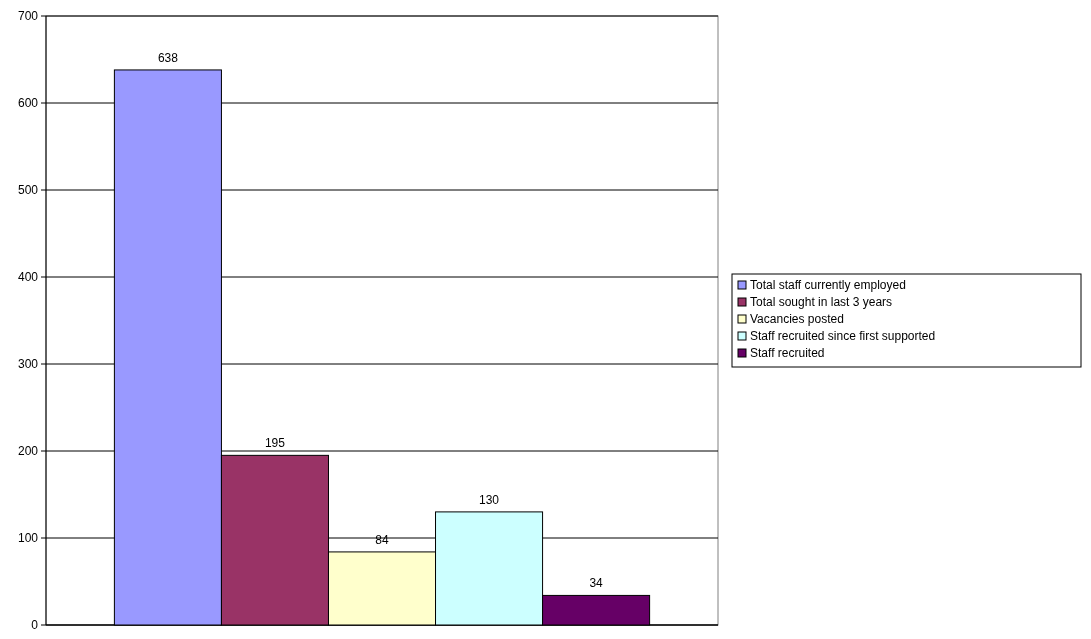 The width and height of the screenshot is (1091, 639). What do you see at coordinates (28, 190) in the screenshot?
I see `y-tick-label: 500` at bounding box center [28, 190].